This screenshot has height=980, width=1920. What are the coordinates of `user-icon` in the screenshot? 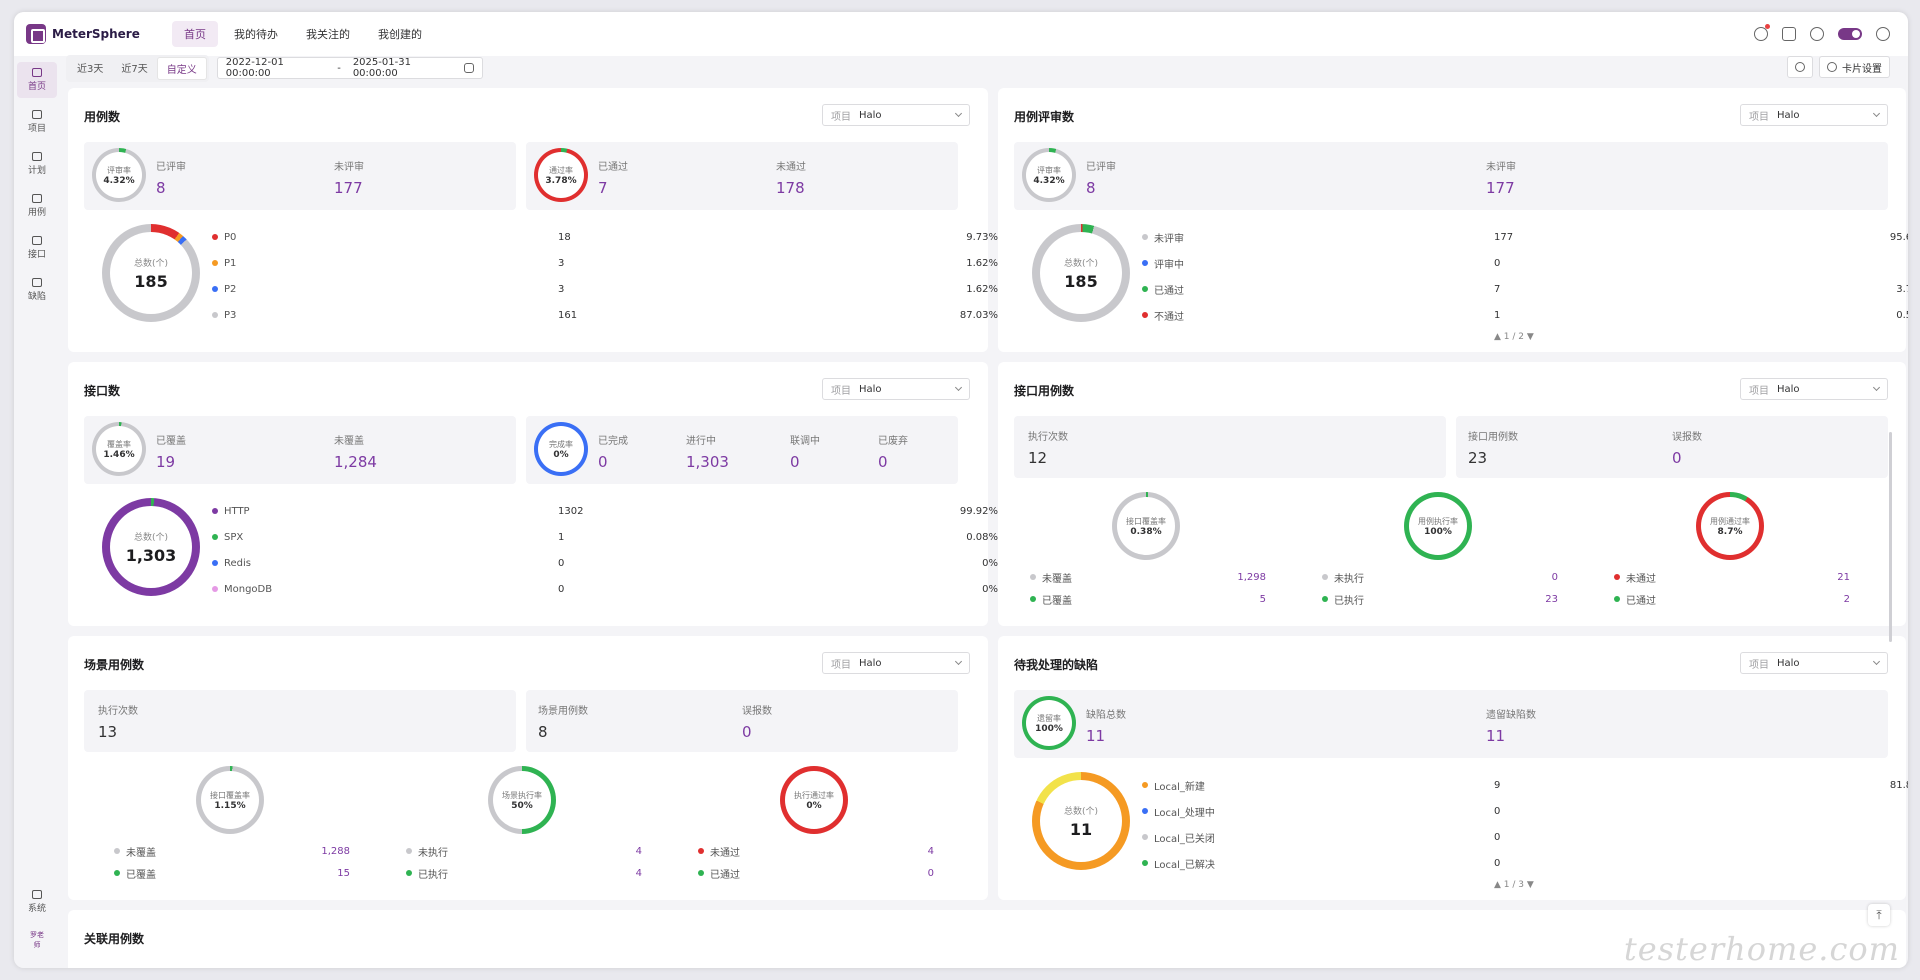 It's located at (1883, 34).